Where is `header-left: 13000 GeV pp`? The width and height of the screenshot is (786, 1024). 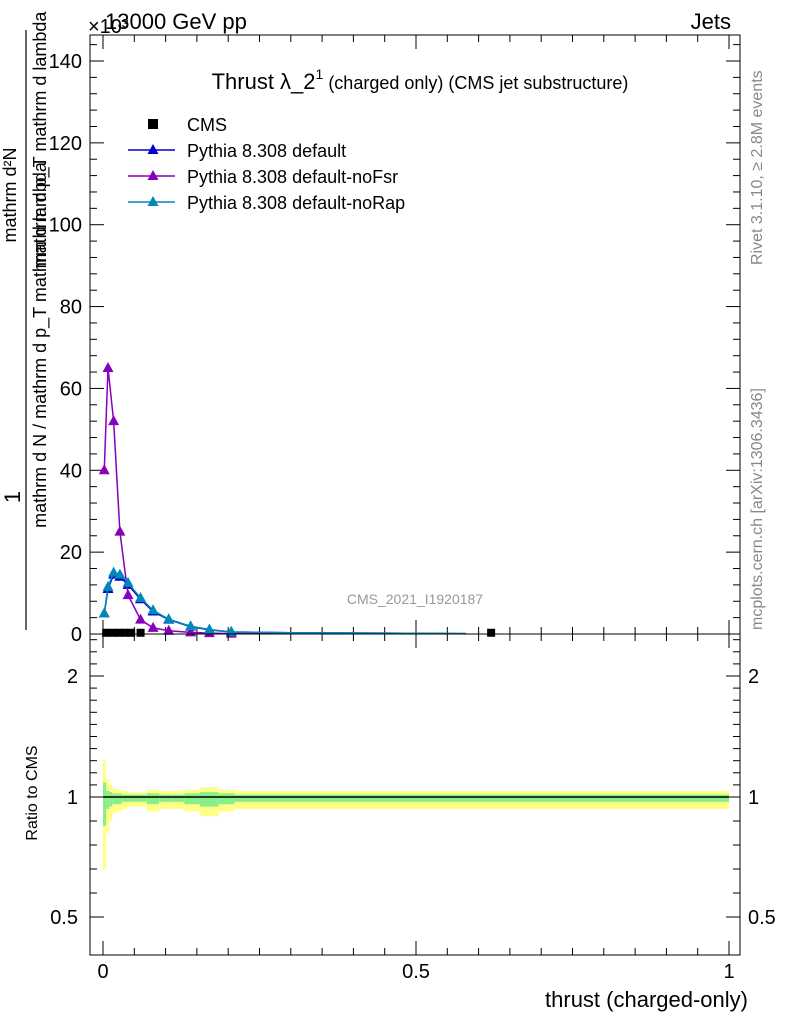
header-left: 13000 GeV pp is located at coordinates (176, 21).